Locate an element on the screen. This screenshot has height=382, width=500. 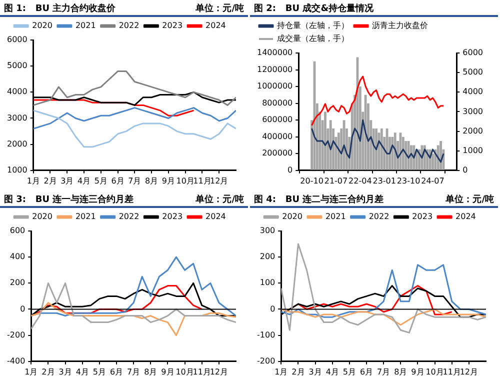
y-tick-label: 2000 is located at coordinates (17, 143).